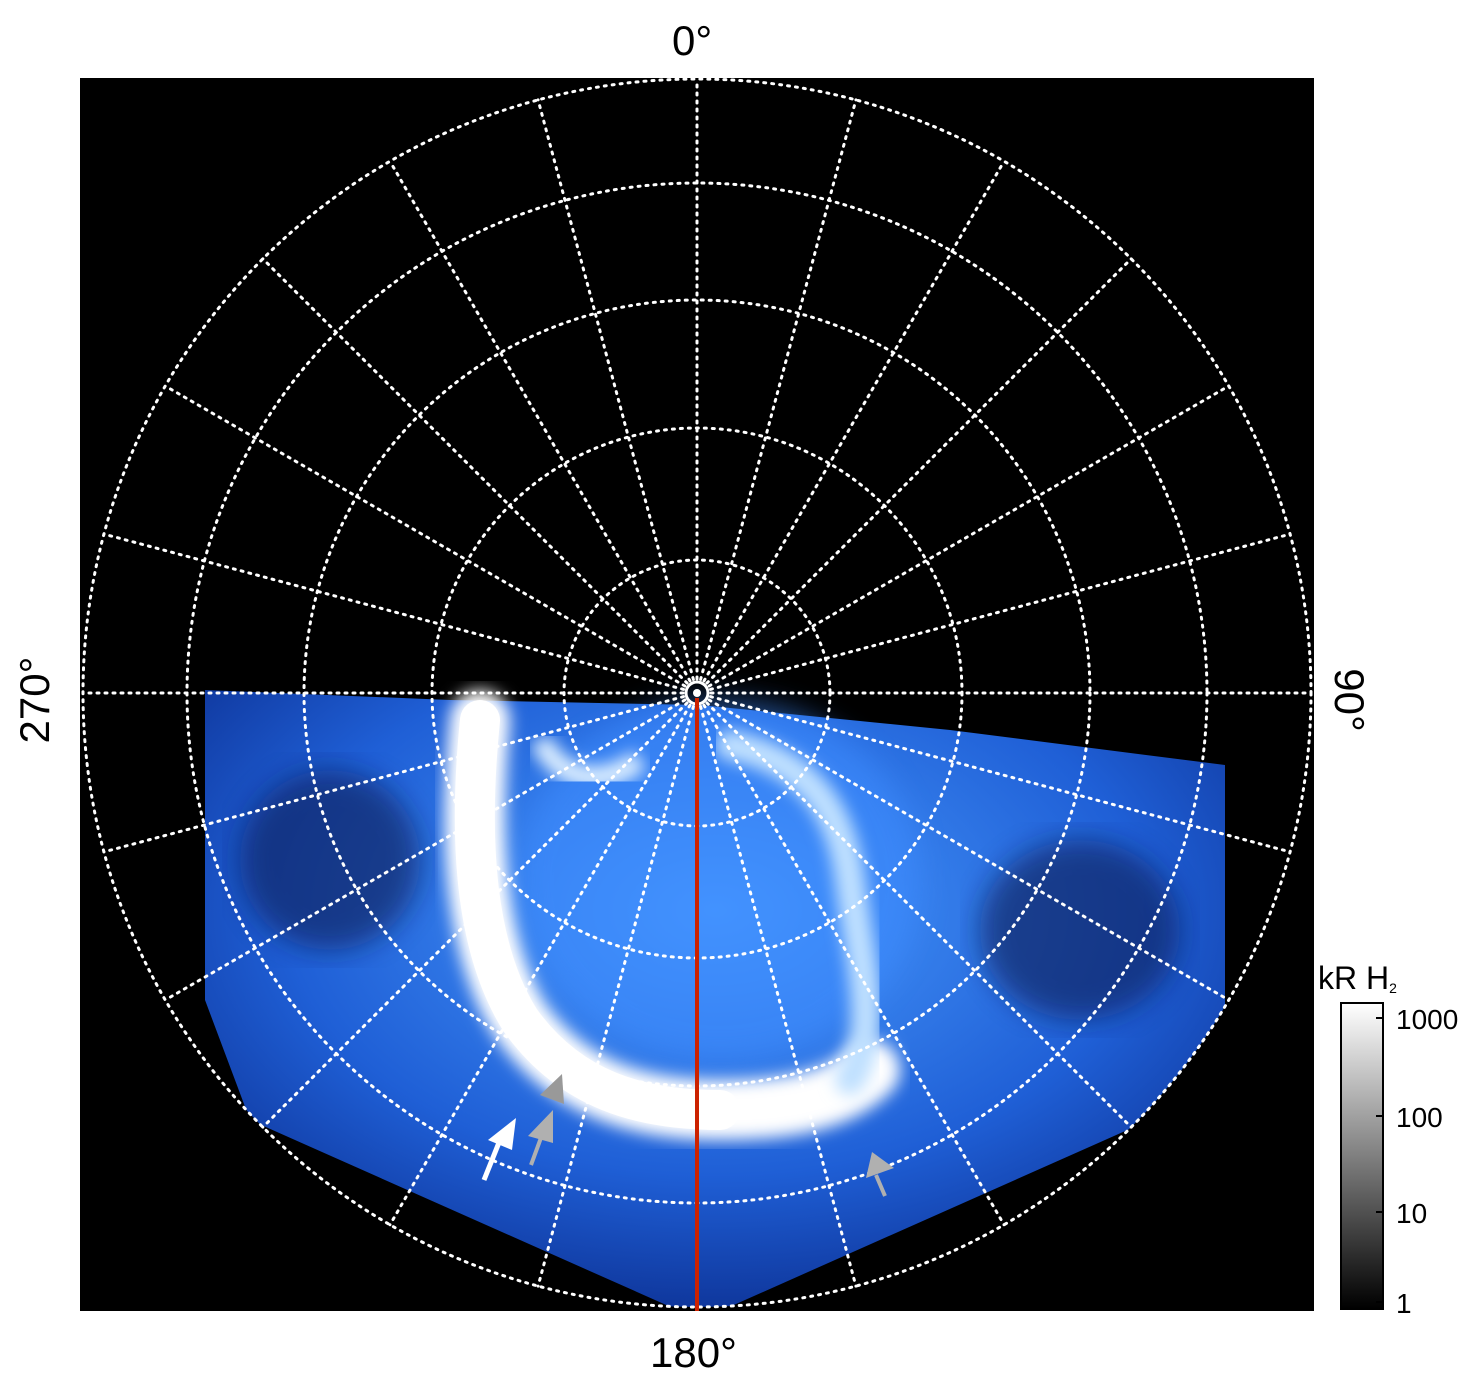 The image size is (1481, 1386). Describe the element at coordinates (1379, 1160) in the screenshot. I see `colorbar-ticks` at that location.